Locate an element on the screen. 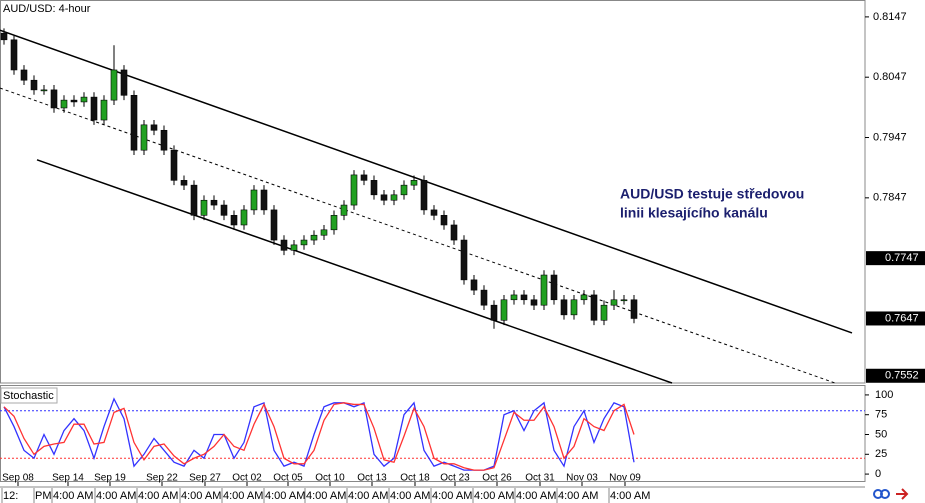  x-tick-label: Oct 18 is located at coordinates (415, 478).